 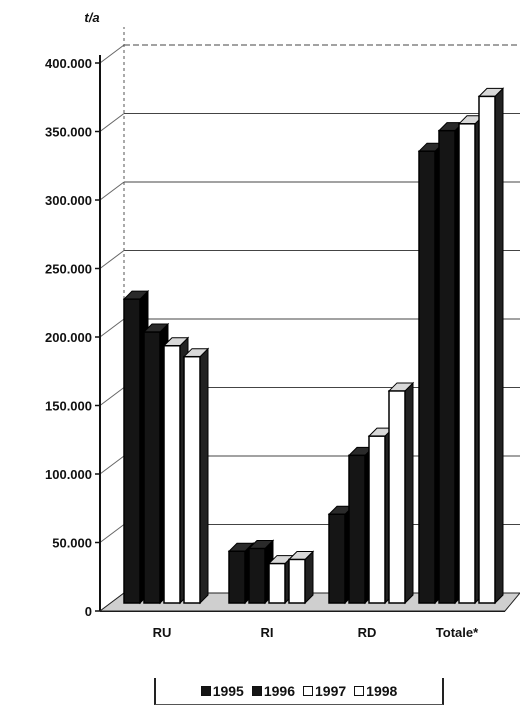 What do you see at coordinates (68, 200) in the screenshot?
I see `y-tick-label: 300.000` at bounding box center [68, 200].